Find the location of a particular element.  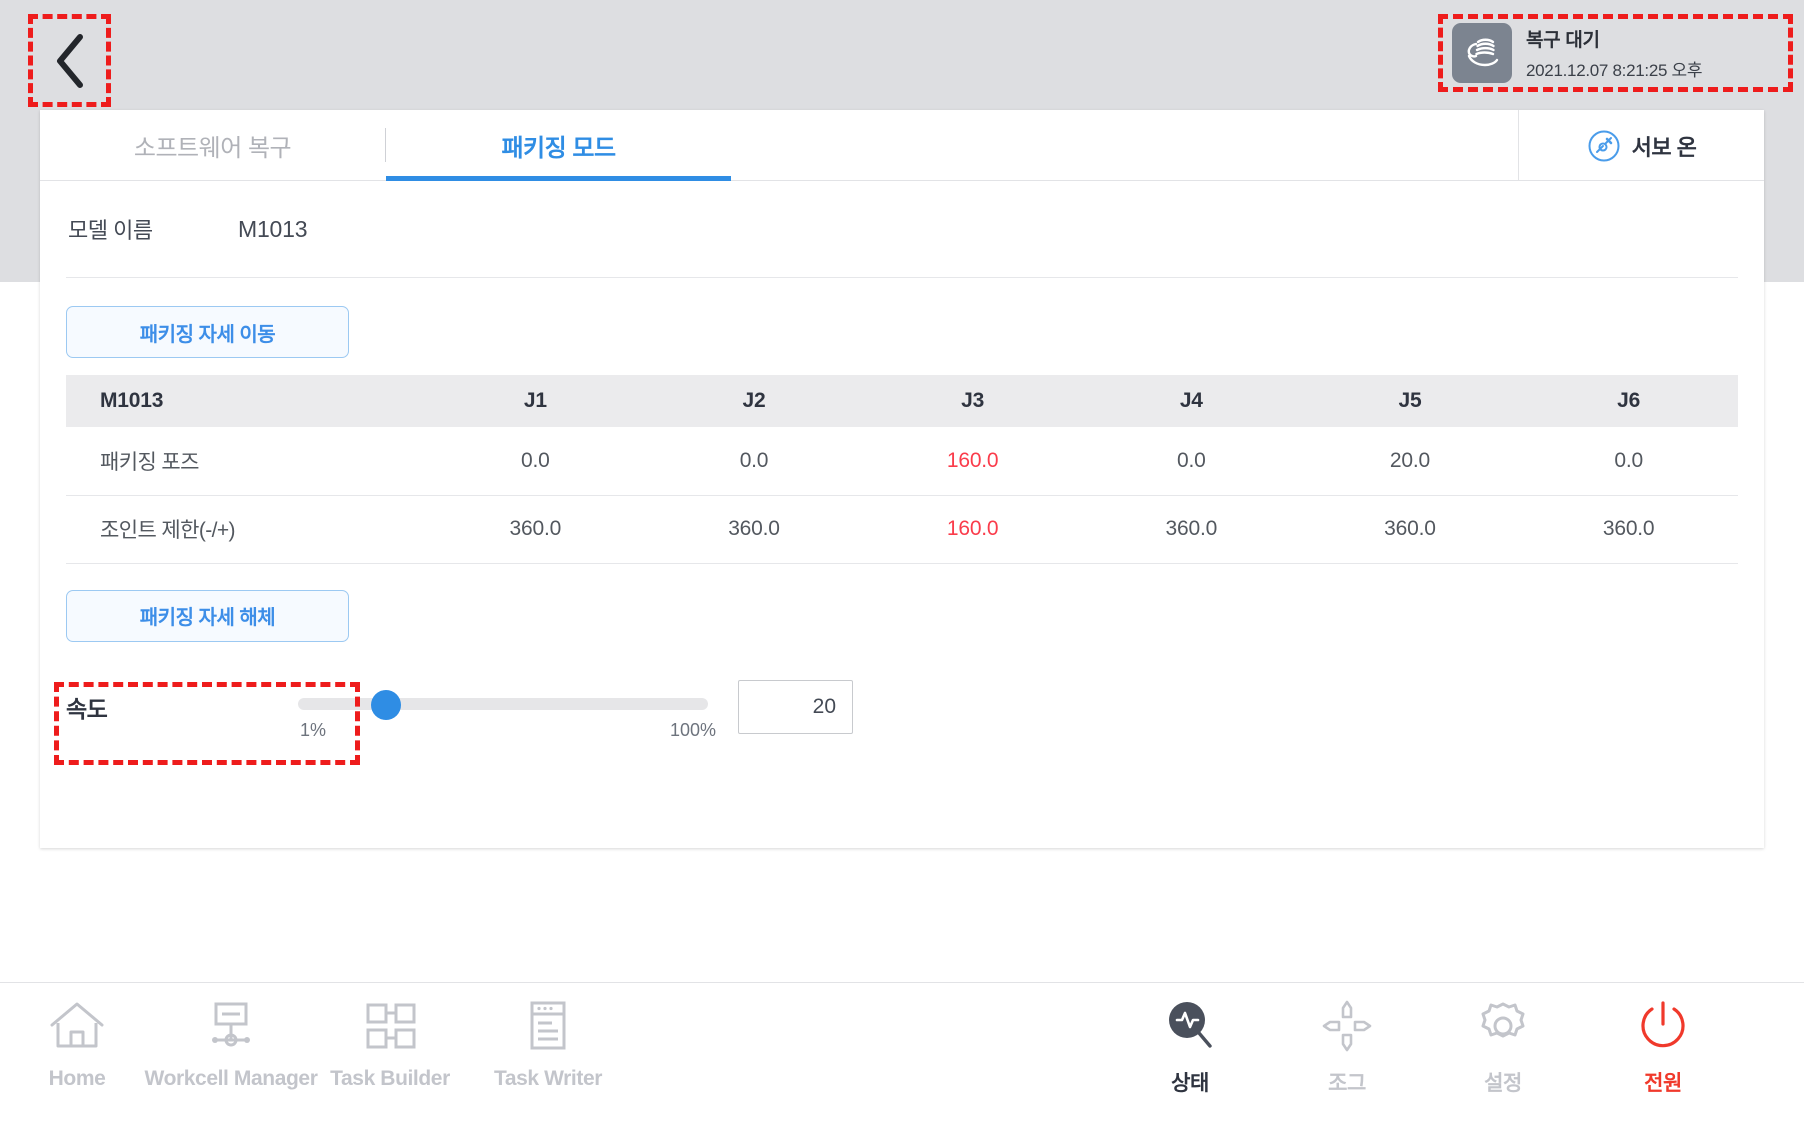

nav-item-settings: 설정 is located at coordinates (1503, 1045).